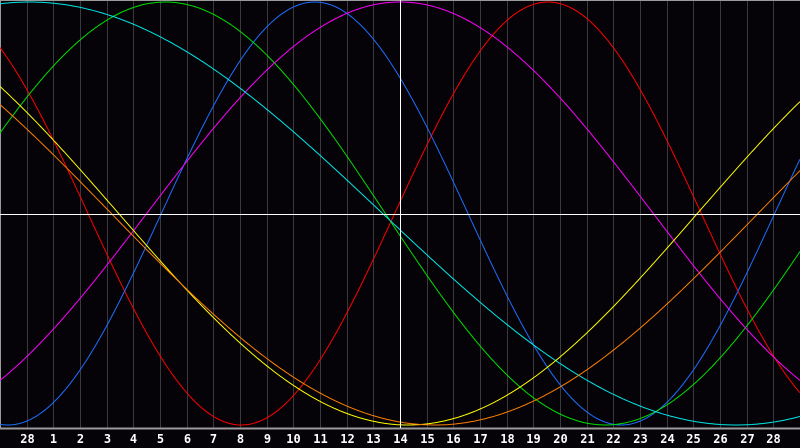 This screenshot has height=448, width=800. What do you see at coordinates (320, 439) in the screenshot?
I see `x-tick-label: 11` at bounding box center [320, 439].